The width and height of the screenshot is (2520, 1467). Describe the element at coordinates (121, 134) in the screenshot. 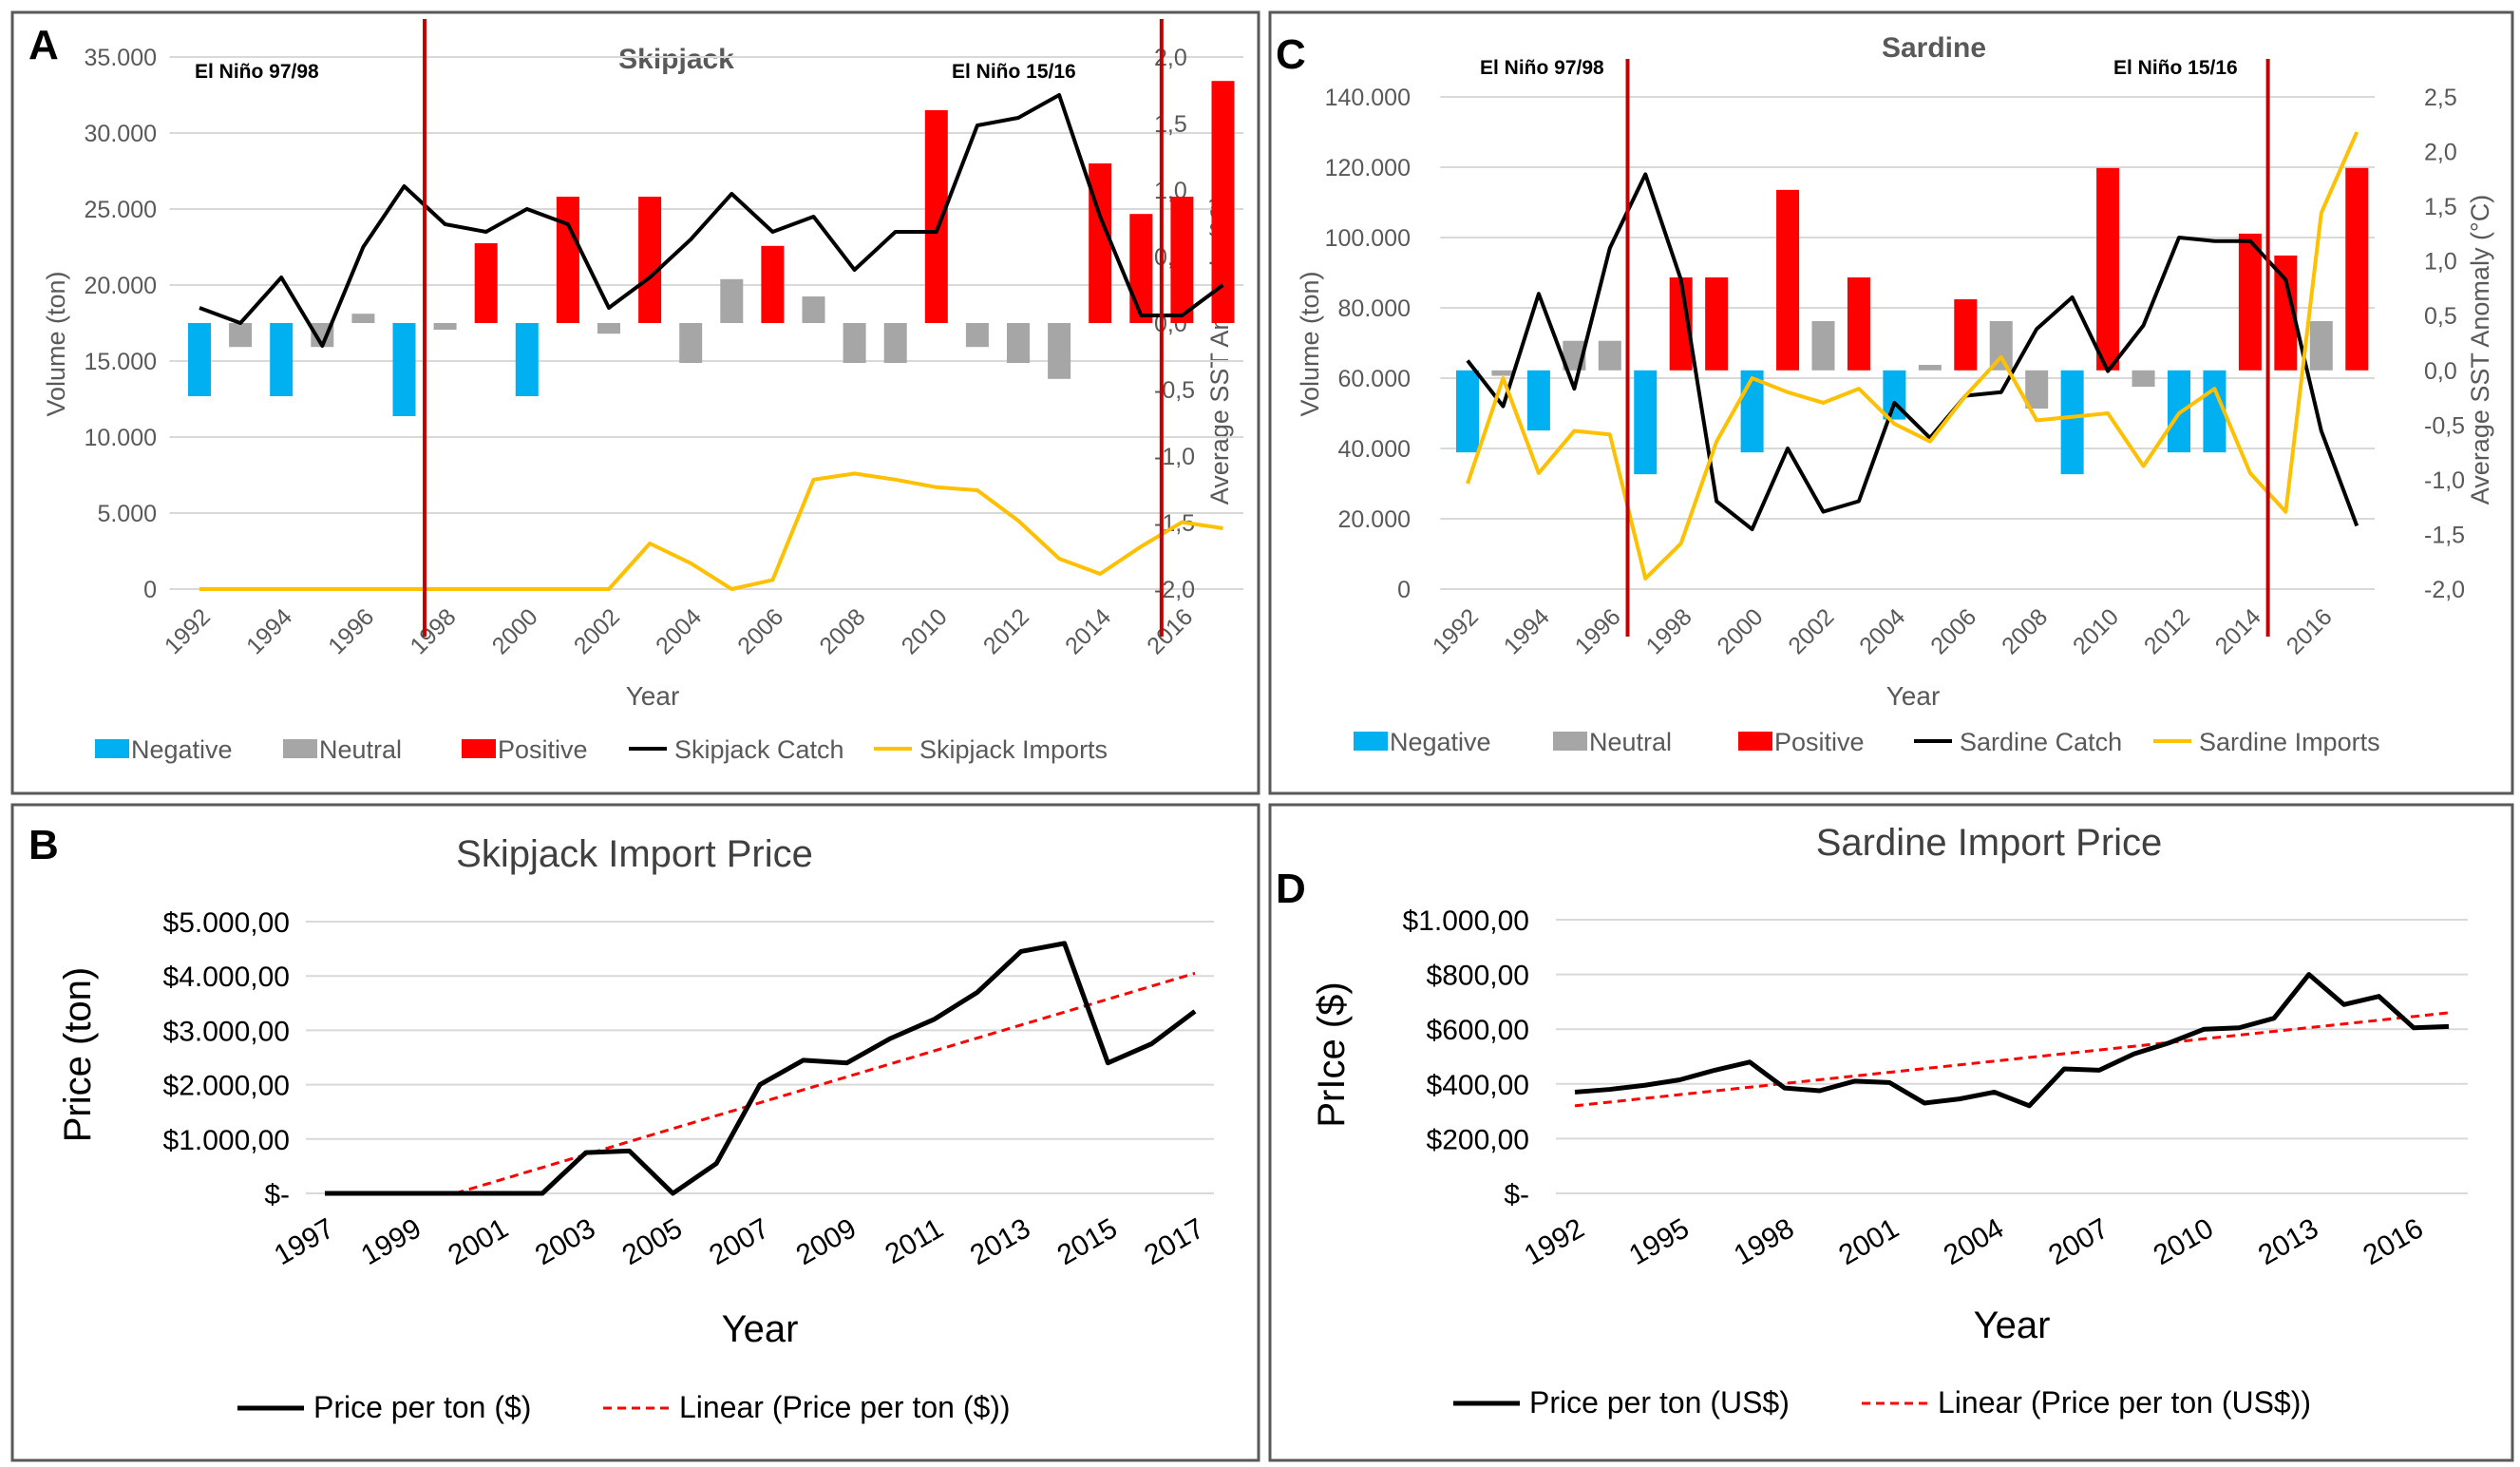

I see `panel-A-ytick-label: 30.000` at that location.